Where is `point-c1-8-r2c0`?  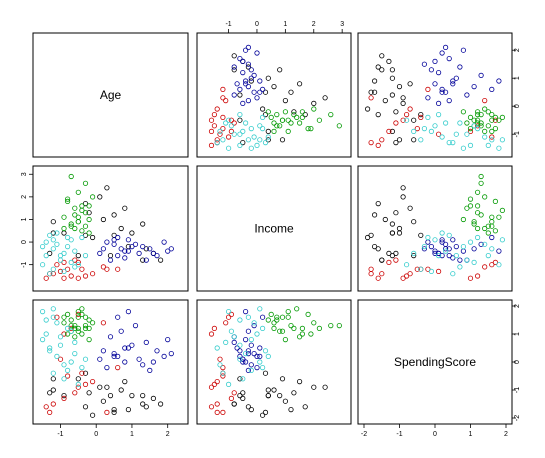 point-c1-8-r2c0 is located at coordinates (75, 393).